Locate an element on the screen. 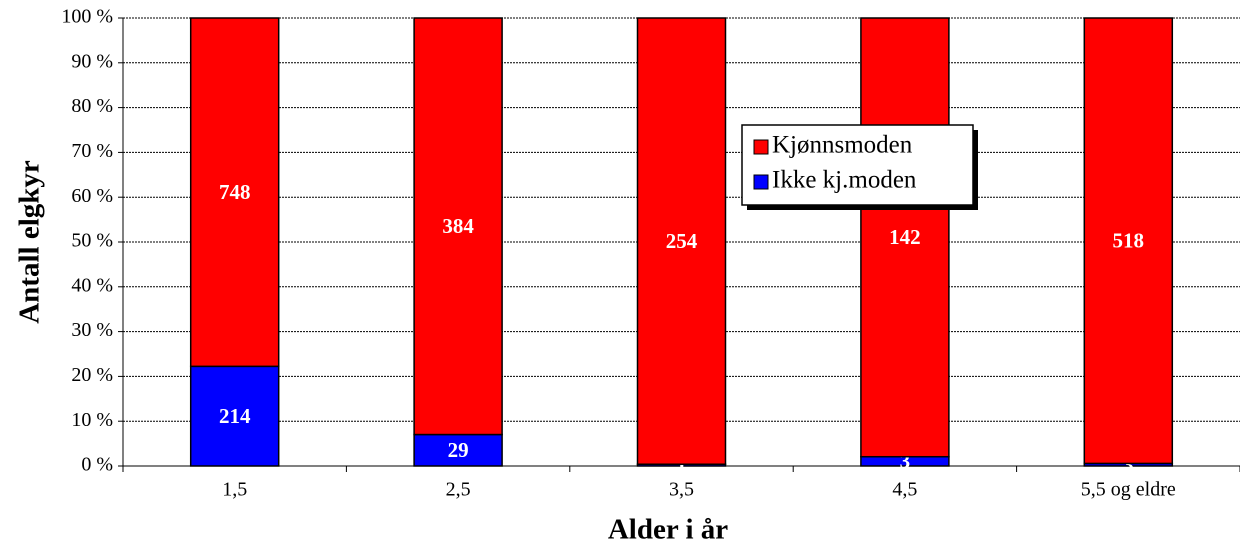 This screenshot has height=555, width=1240. y-tick-label: 30 % is located at coordinates (92, 330).